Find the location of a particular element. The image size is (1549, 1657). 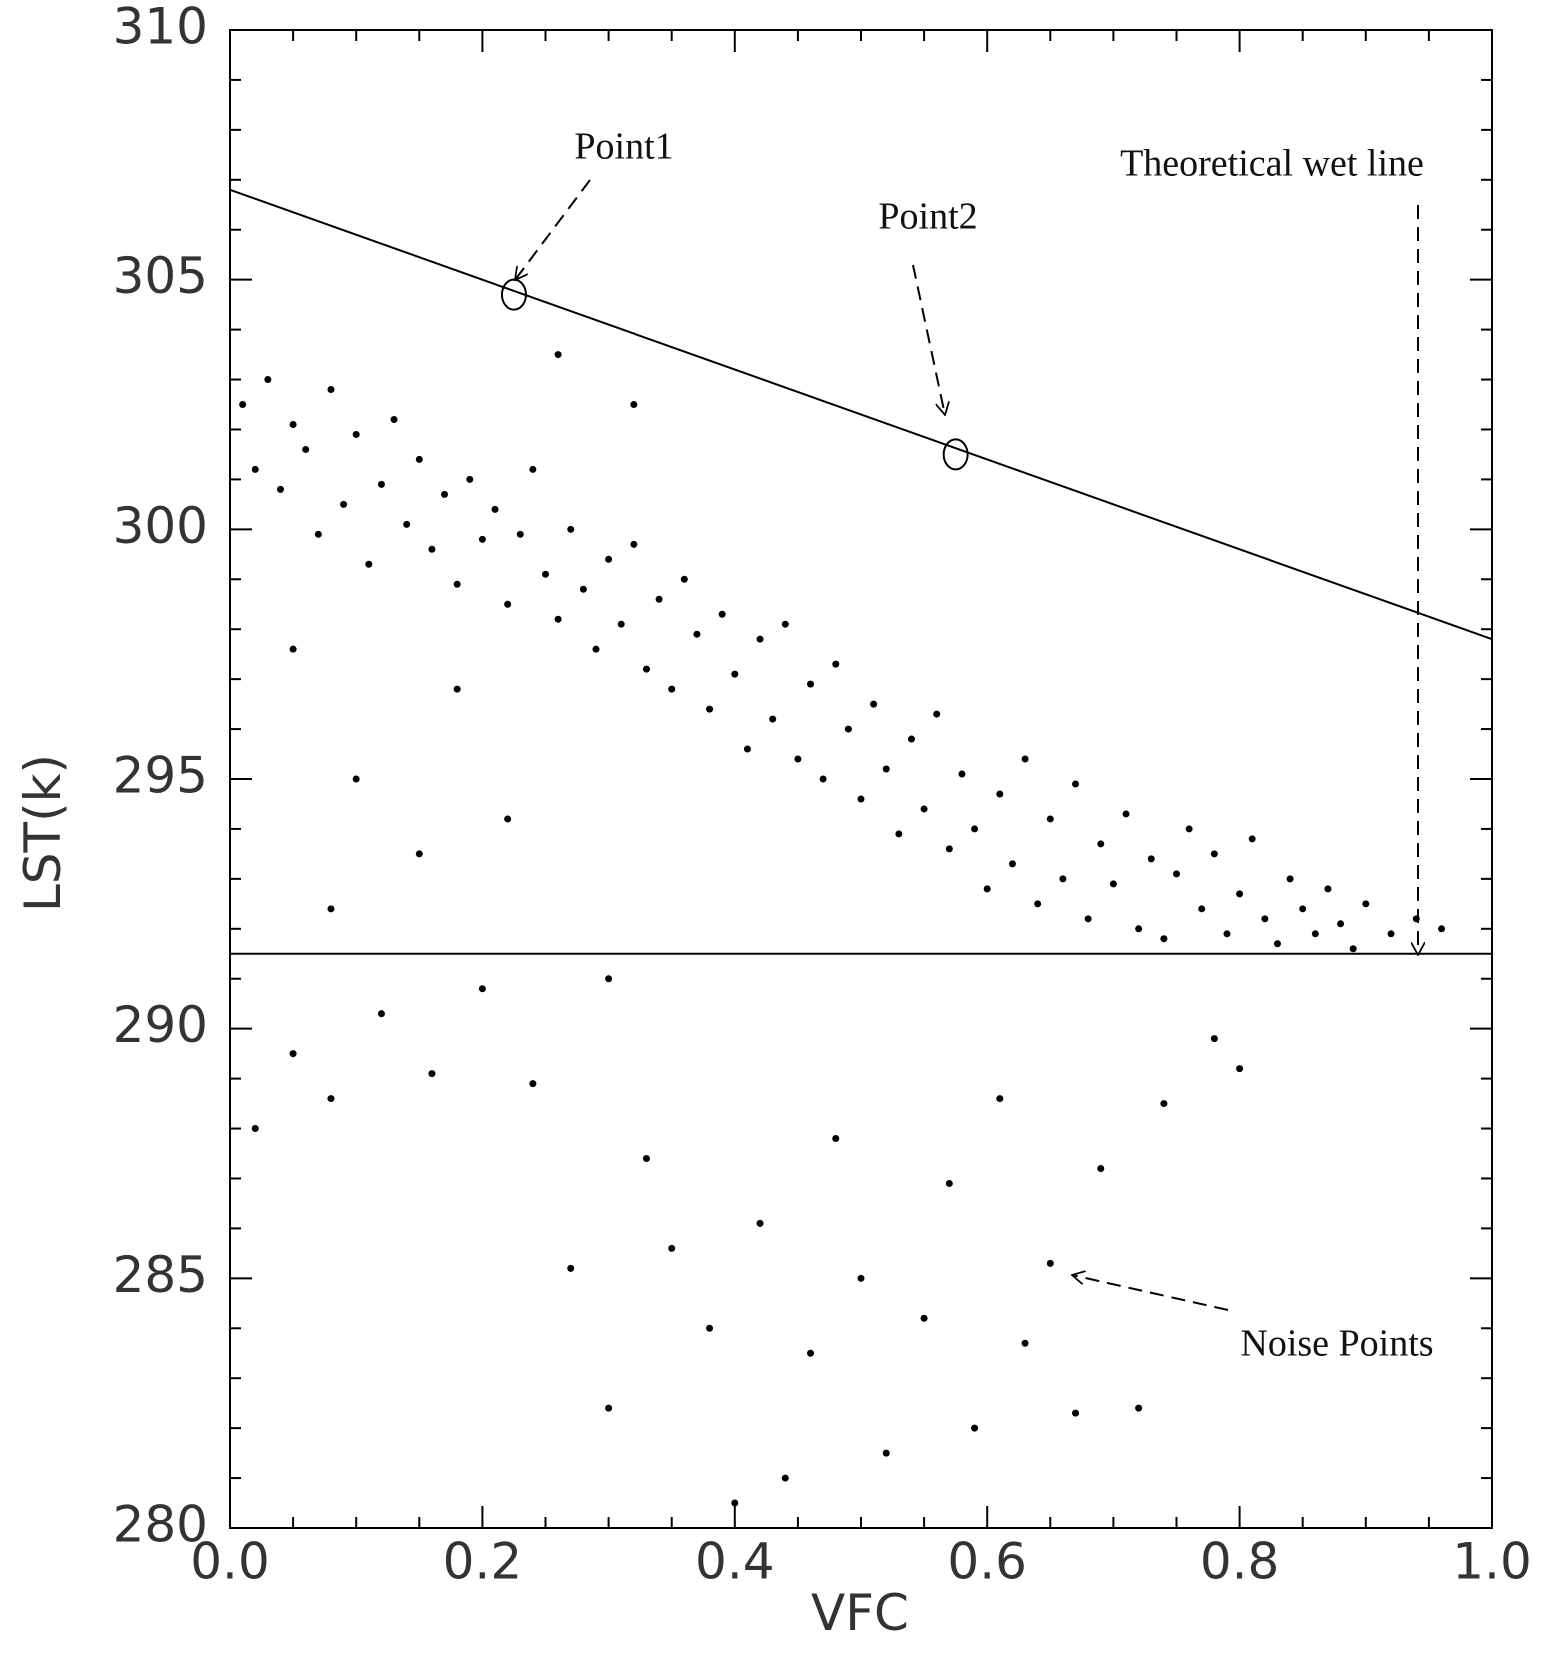

y-tick-label: 300 is located at coordinates (160, 526).